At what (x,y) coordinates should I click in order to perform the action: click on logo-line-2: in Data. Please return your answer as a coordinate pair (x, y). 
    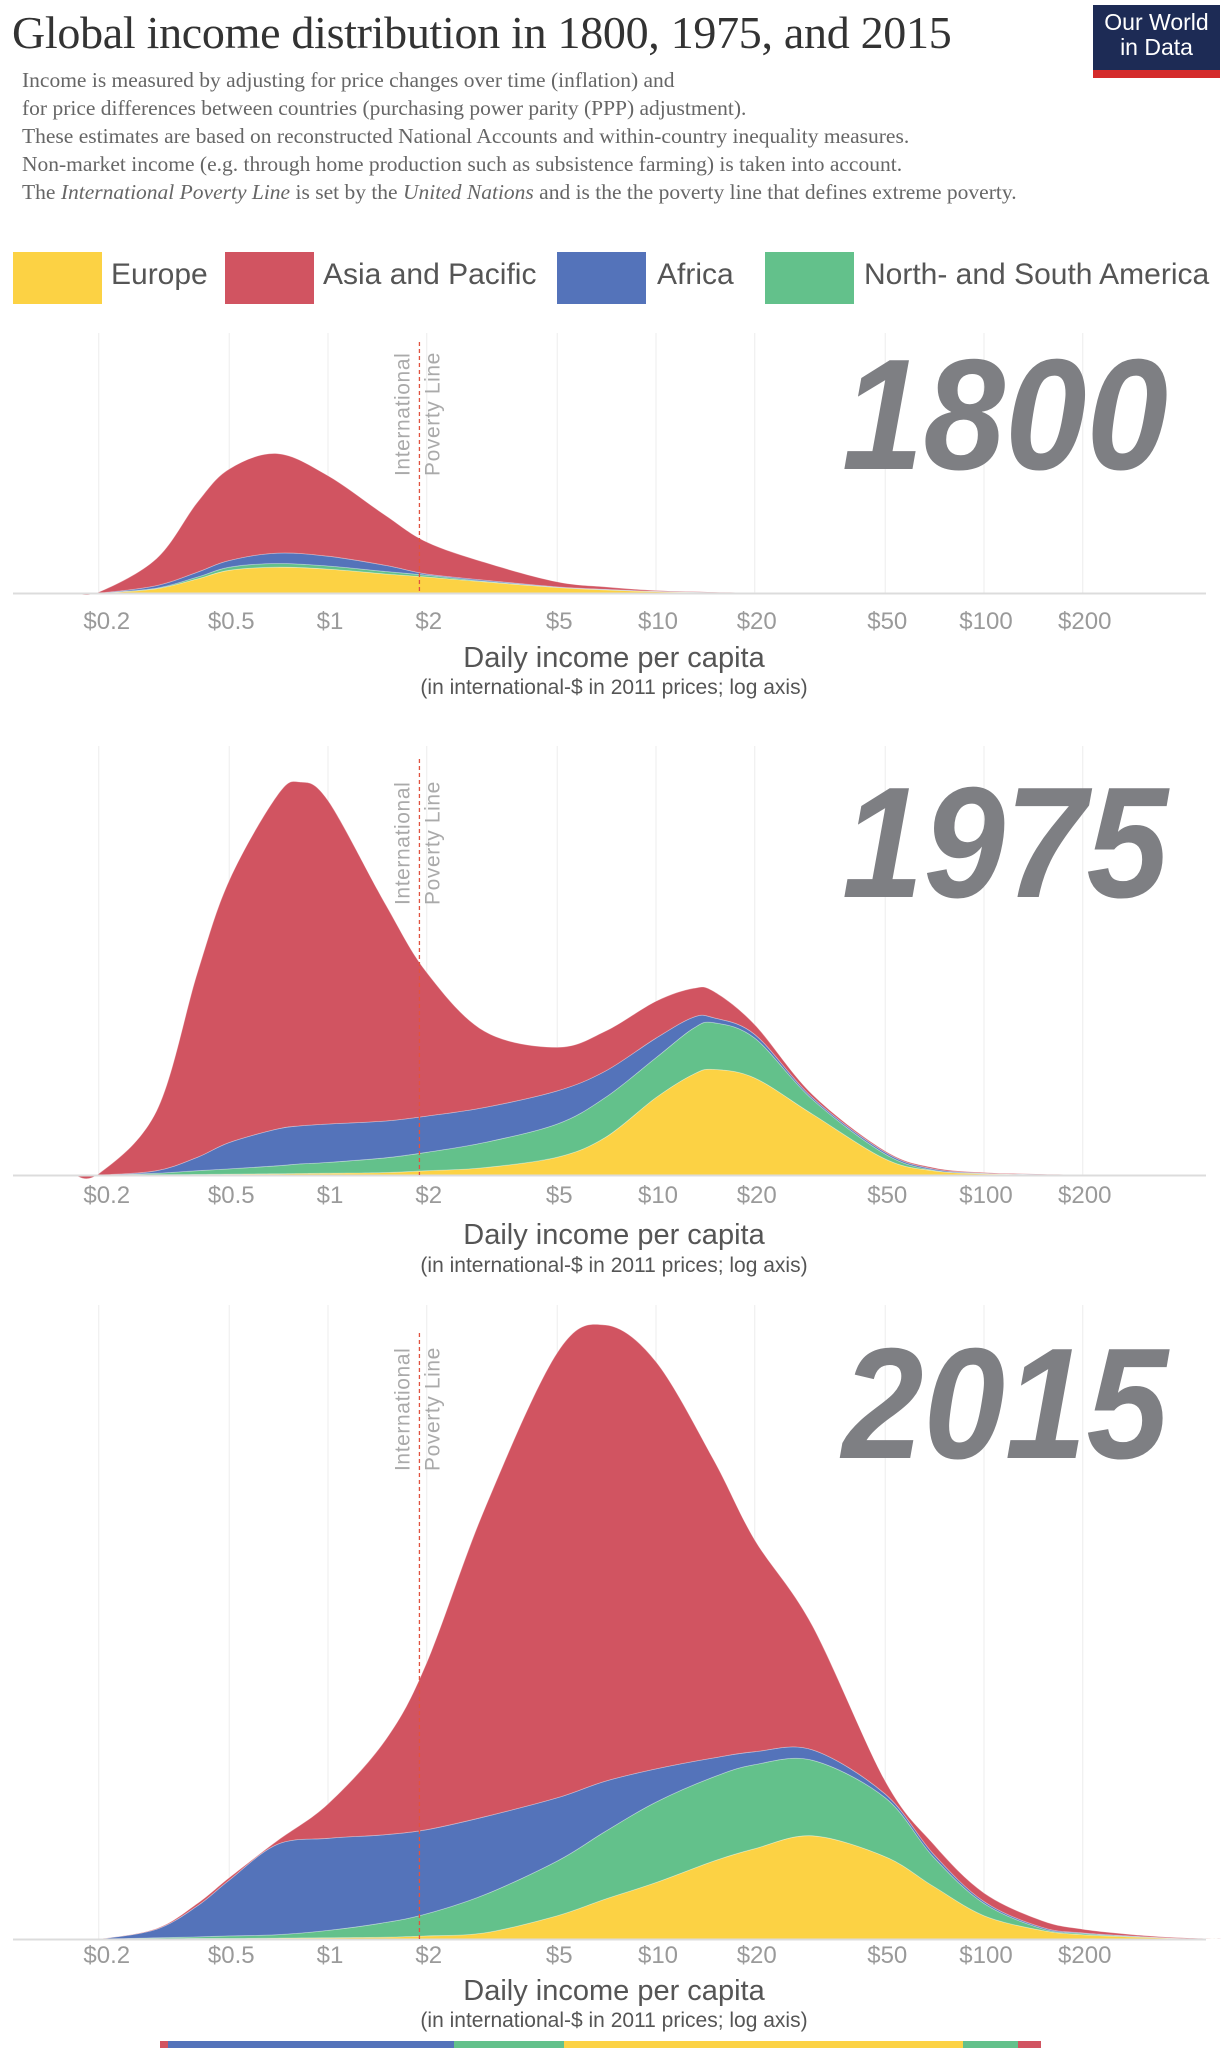
    Looking at the image, I should click on (1156, 47).